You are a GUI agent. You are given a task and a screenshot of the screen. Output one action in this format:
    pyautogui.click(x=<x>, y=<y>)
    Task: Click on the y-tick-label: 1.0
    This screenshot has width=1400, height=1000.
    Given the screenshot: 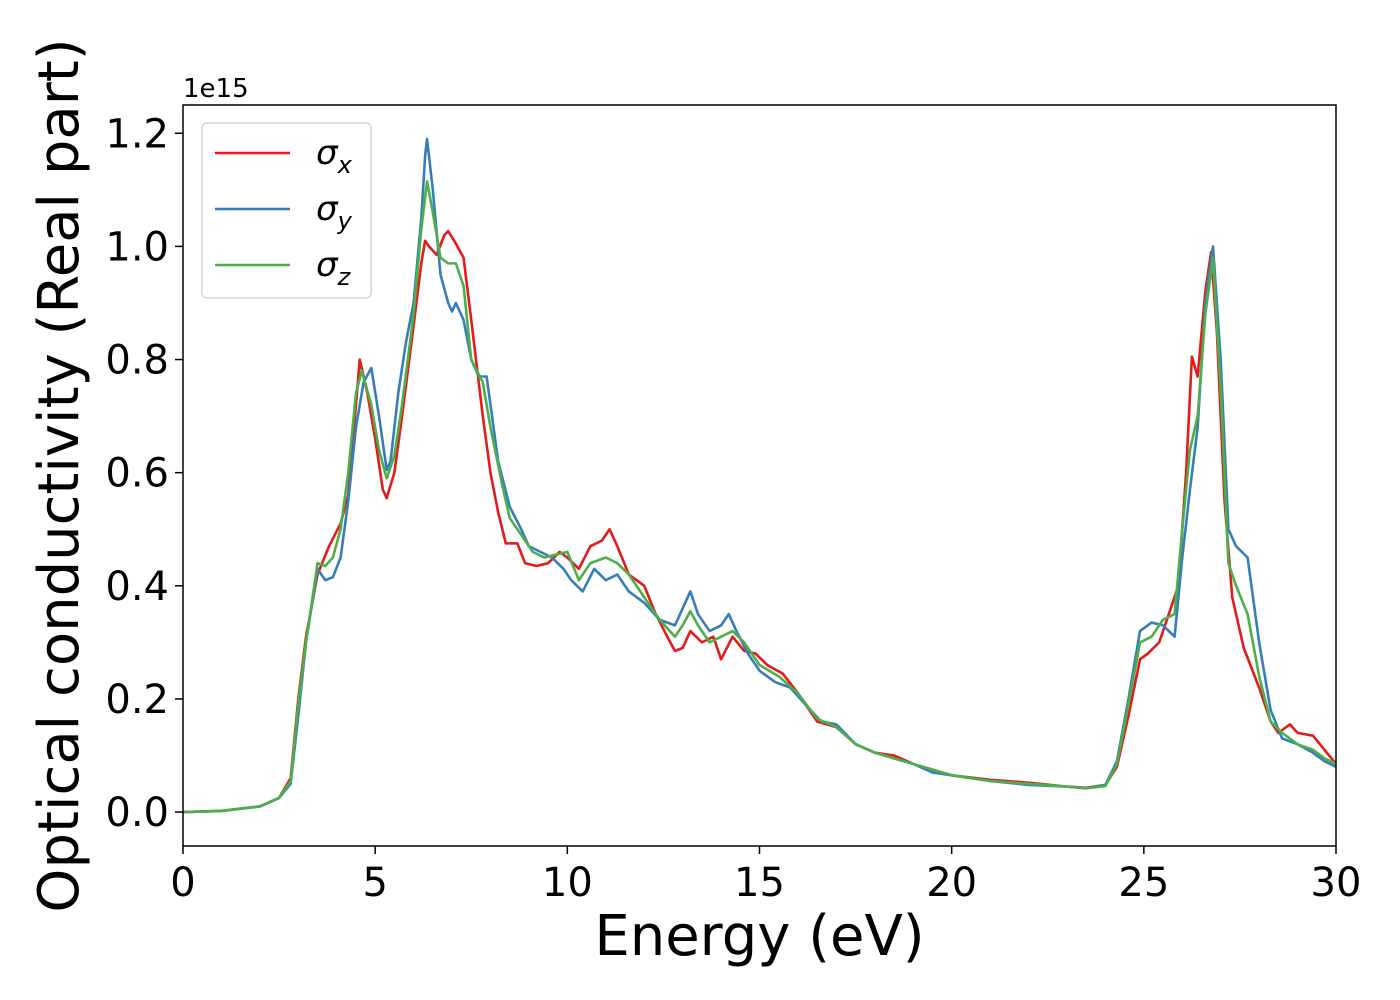 What is the action you would take?
    pyautogui.click(x=137, y=247)
    